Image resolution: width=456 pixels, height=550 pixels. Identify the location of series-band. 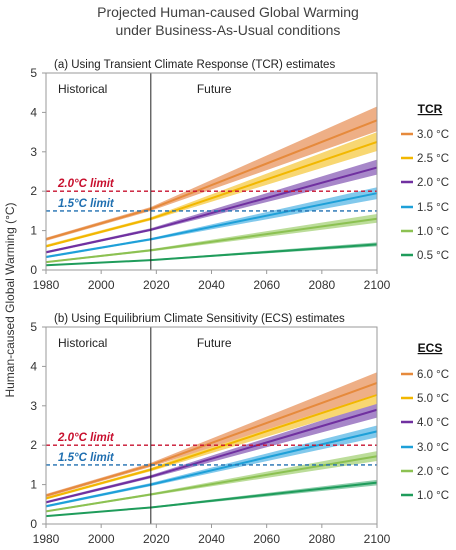
(211, 206).